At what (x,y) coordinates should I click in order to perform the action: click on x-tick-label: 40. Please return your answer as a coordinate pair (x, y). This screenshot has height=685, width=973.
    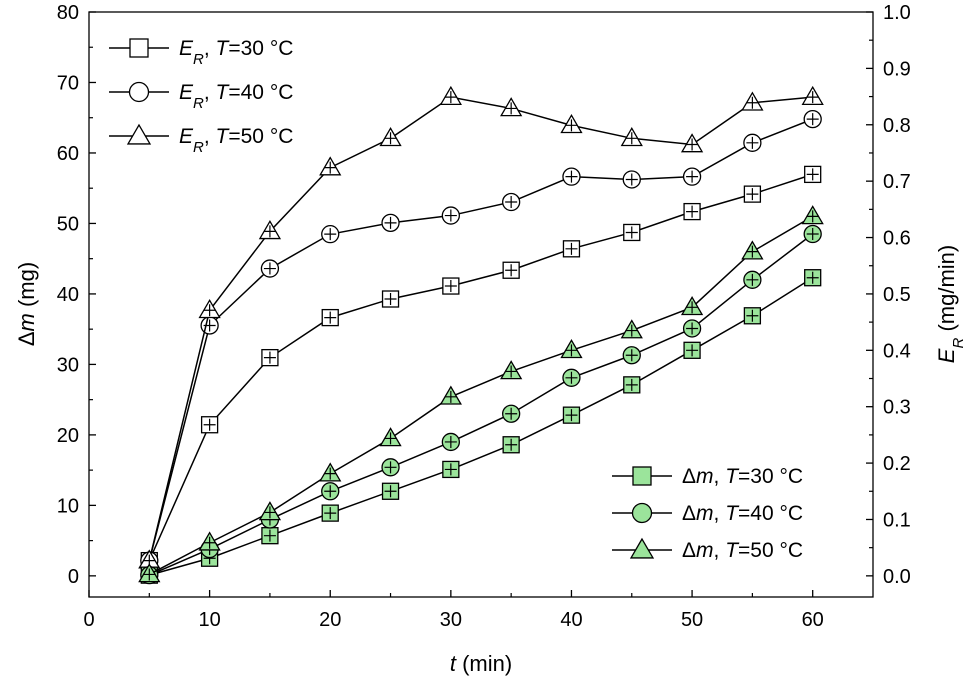
    Looking at the image, I should click on (571, 620).